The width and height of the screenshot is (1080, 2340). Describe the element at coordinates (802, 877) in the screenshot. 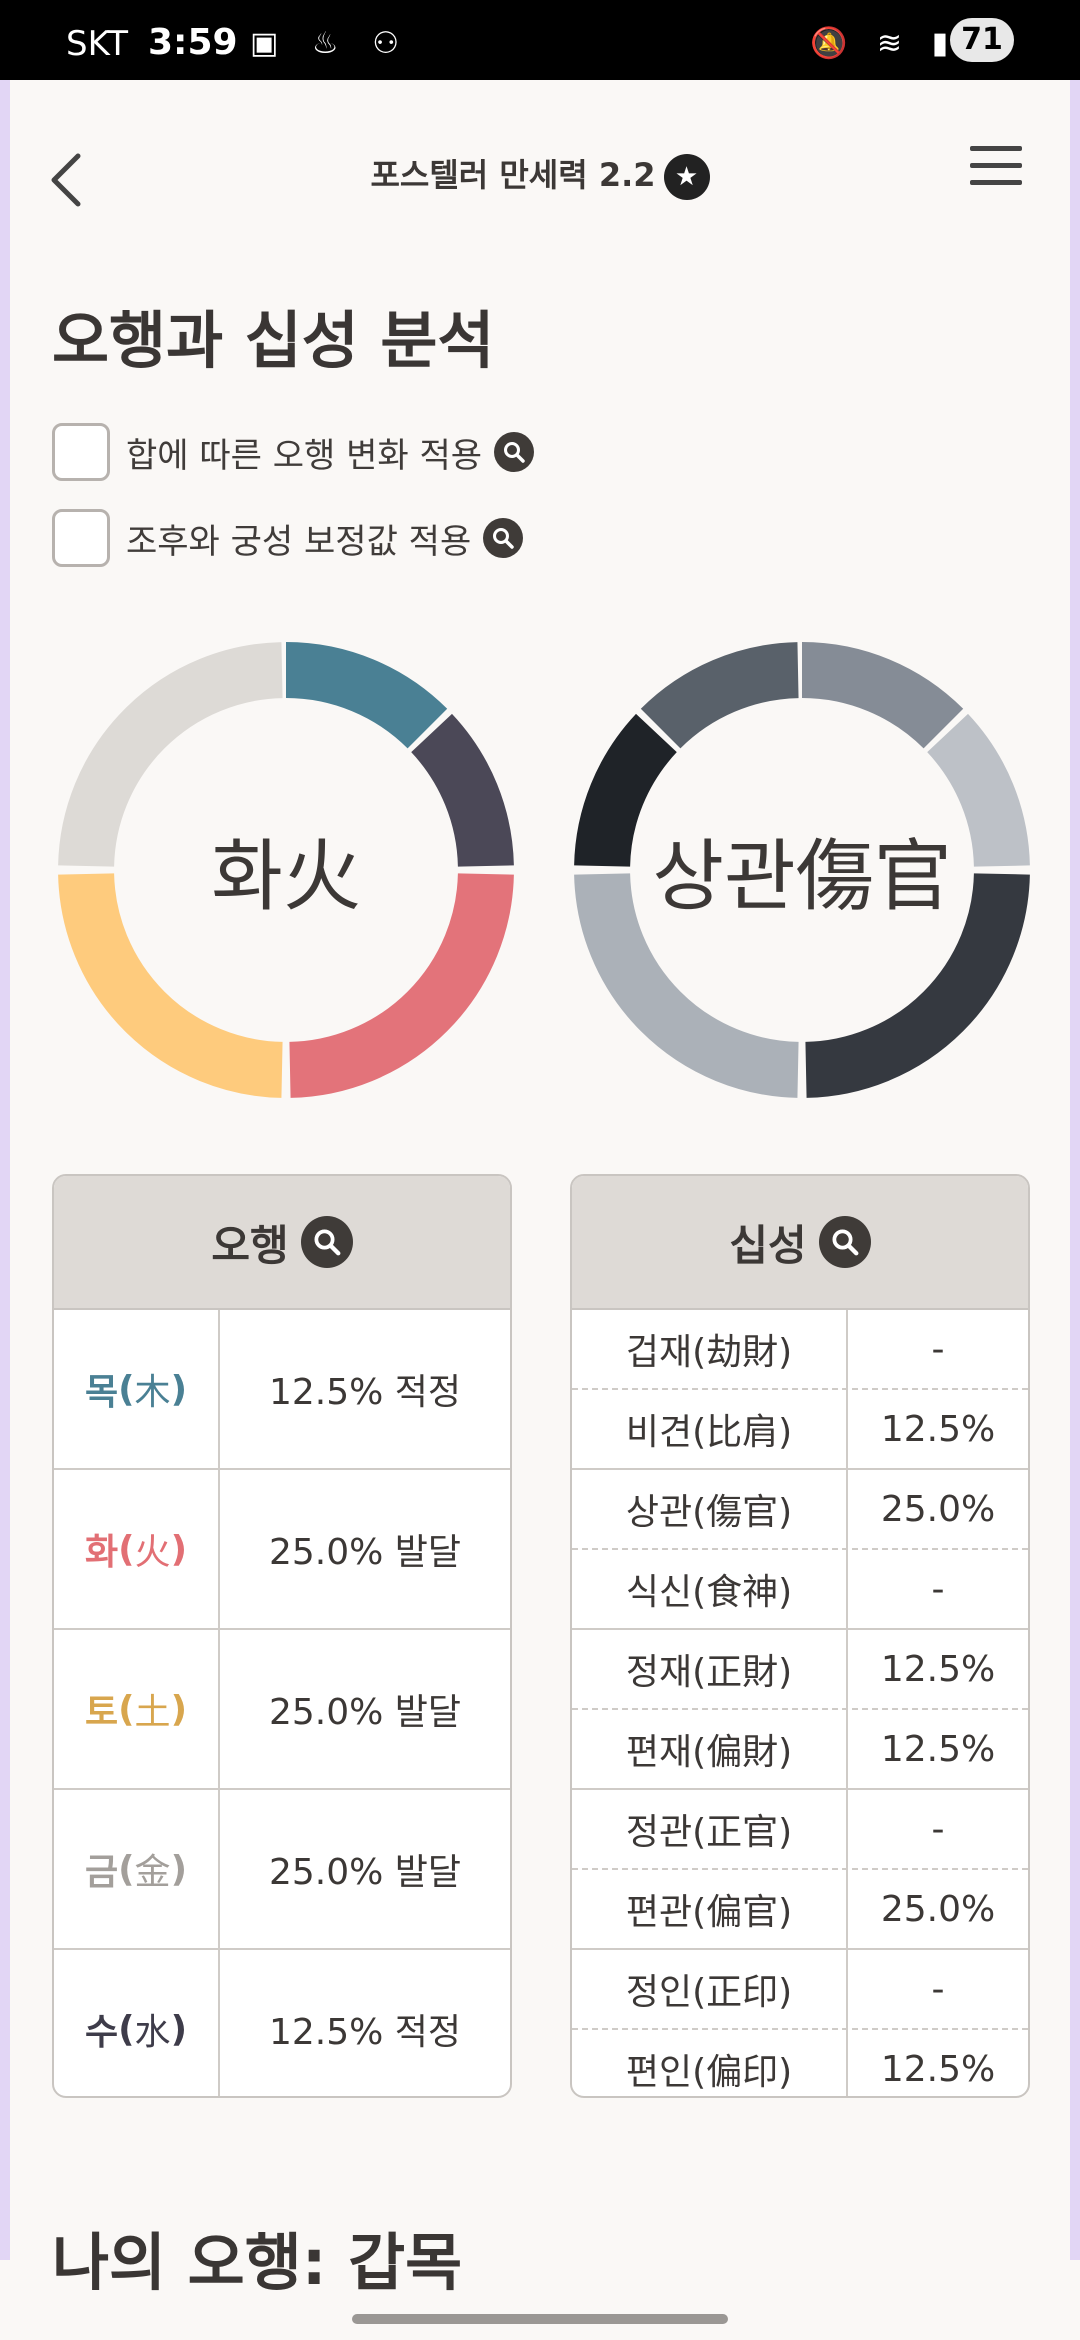

I see `tenstar-donut-label: 상관傷官` at that location.